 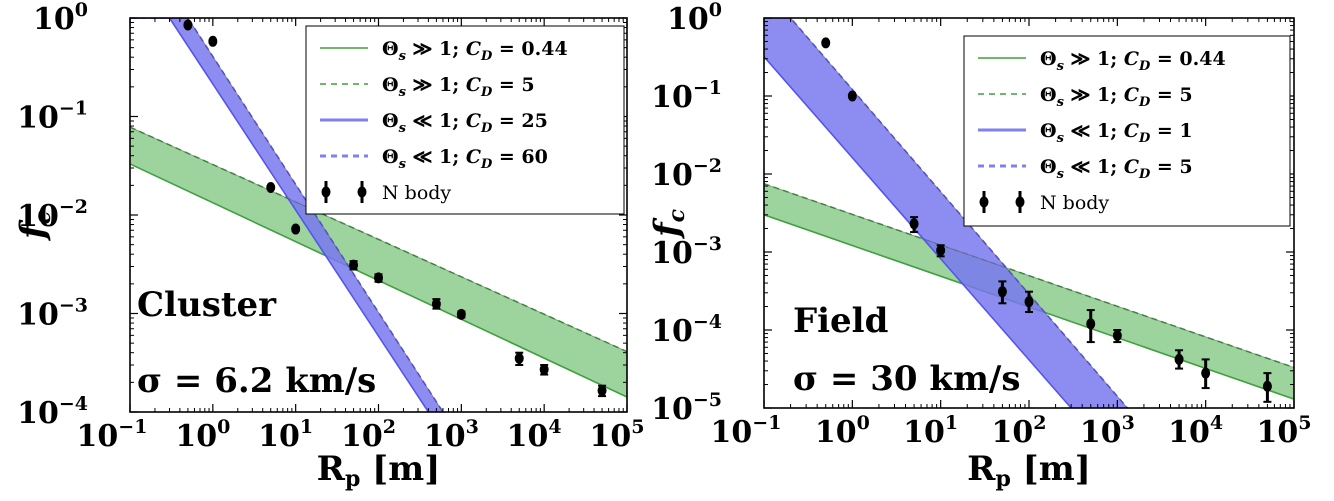 What do you see at coordinates (1116, 169) in the screenshot?
I see `legend-label-3: Θs ≪ 1; CD = 5` at bounding box center [1116, 169].